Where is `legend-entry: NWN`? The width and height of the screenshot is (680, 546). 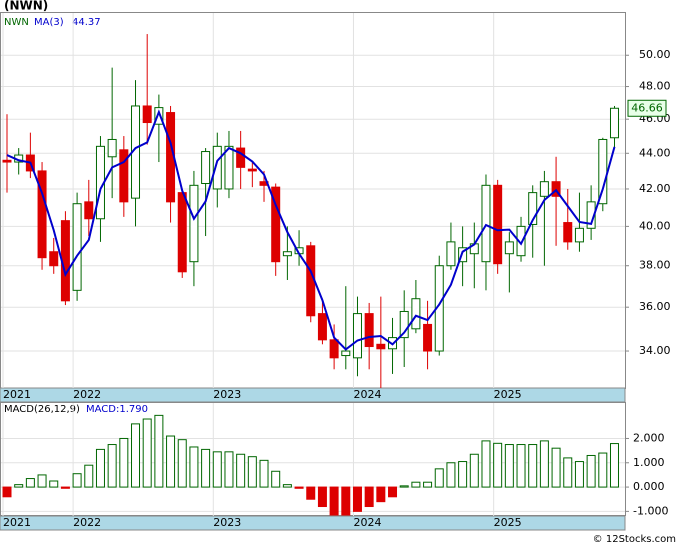
legend-entry: NWN is located at coordinates (16, 22).